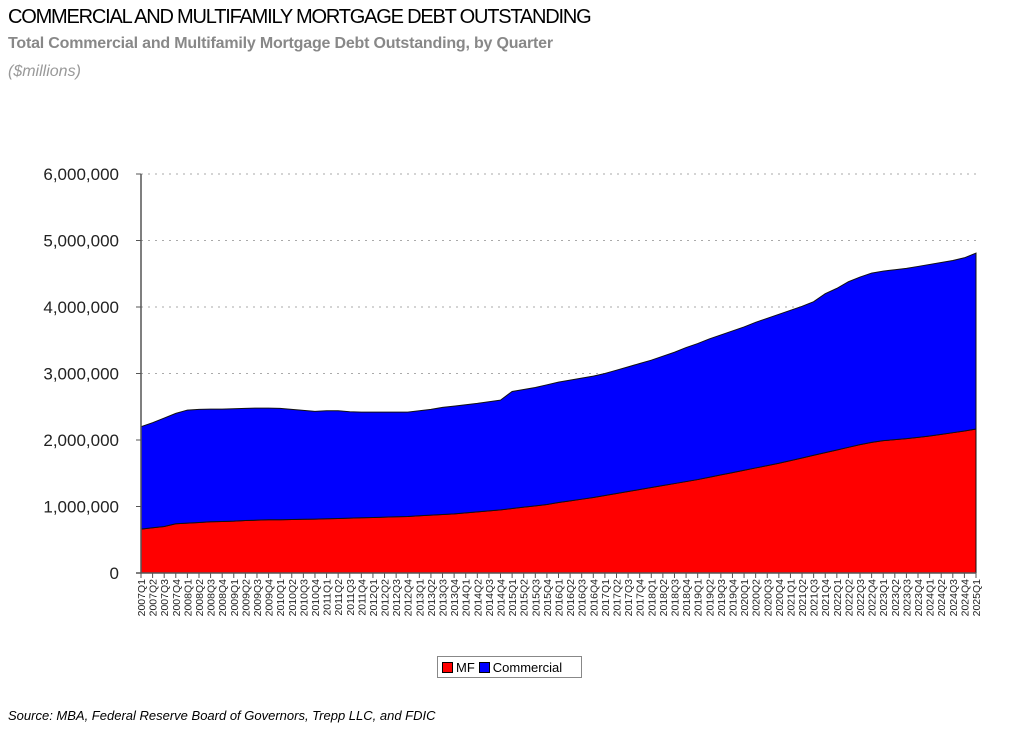  I want to click on x-tick-label: 2021Q2, so click(803, 598).